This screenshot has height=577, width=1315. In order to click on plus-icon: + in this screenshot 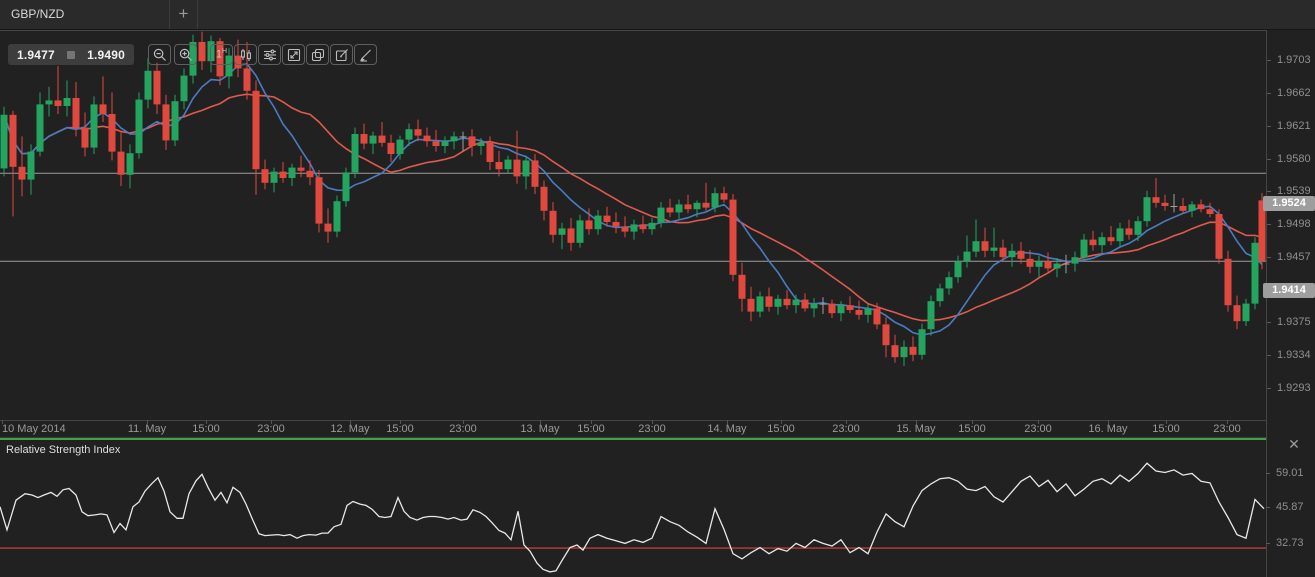, I will do `click(183, 13)`.